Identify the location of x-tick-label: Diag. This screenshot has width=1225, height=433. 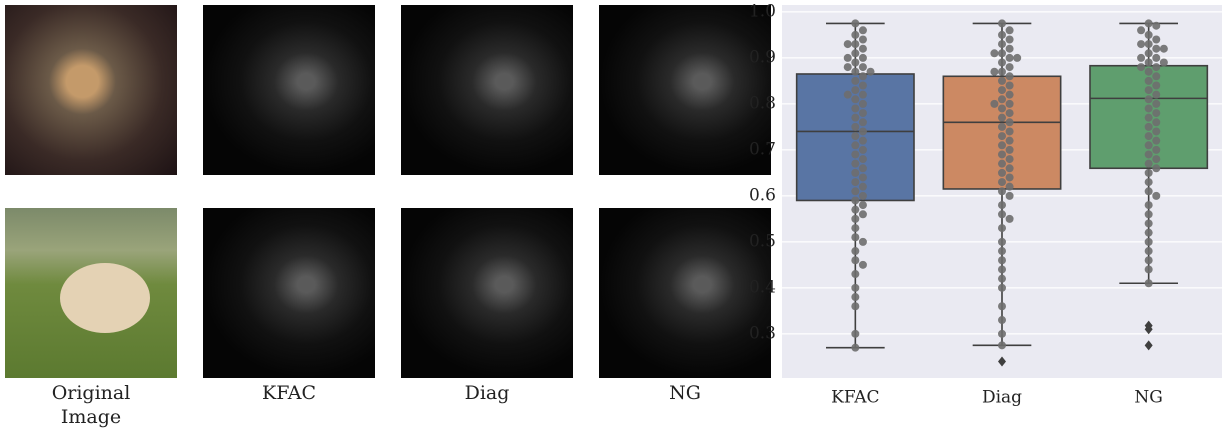
(1002, 398).